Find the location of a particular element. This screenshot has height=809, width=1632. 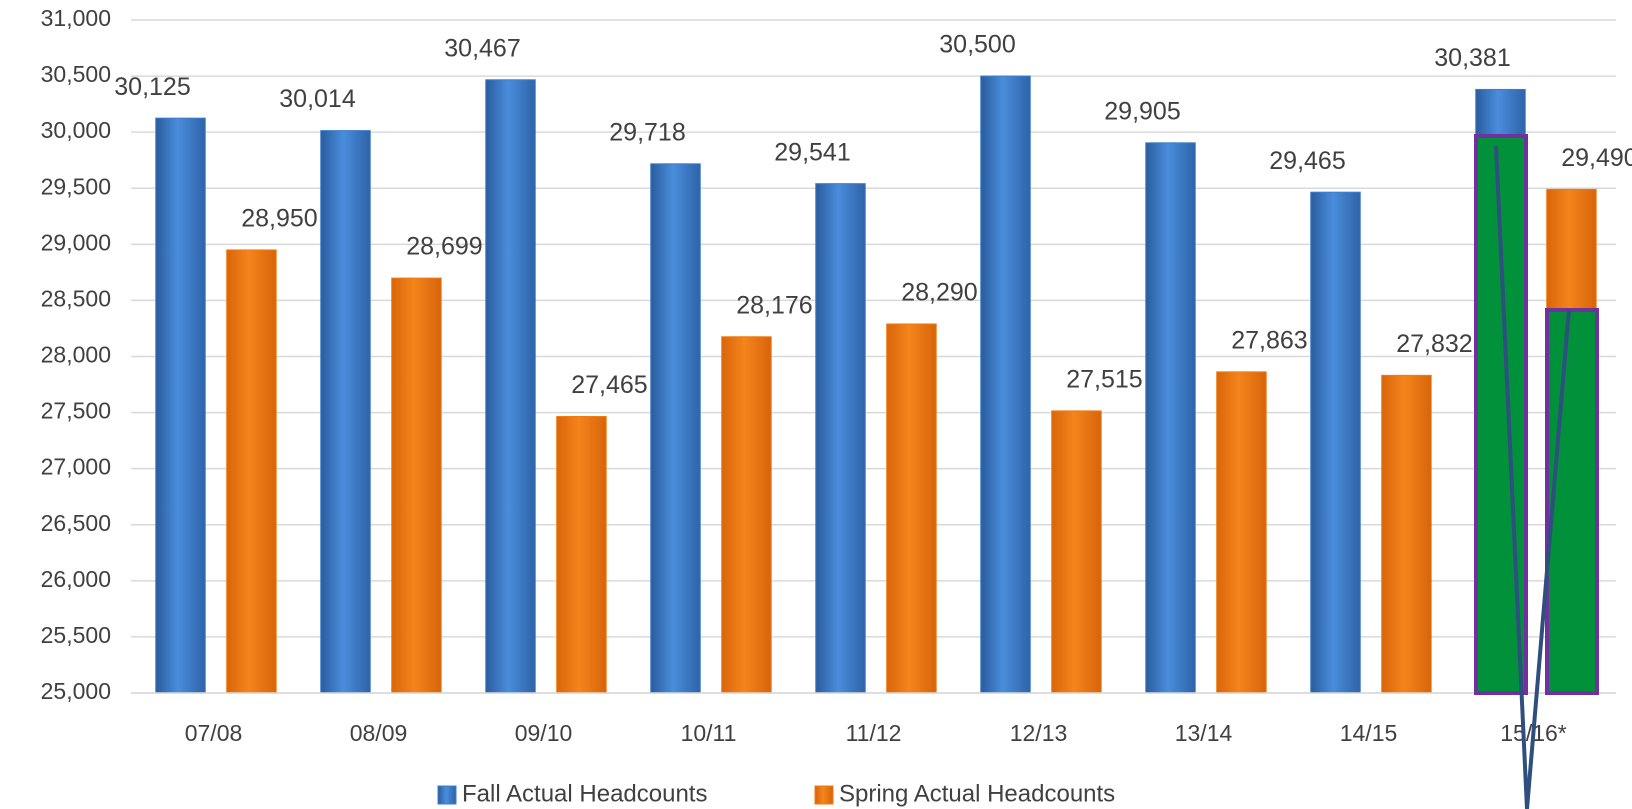

x-tick-label: 09/10 is located at coordinates (544, 733).